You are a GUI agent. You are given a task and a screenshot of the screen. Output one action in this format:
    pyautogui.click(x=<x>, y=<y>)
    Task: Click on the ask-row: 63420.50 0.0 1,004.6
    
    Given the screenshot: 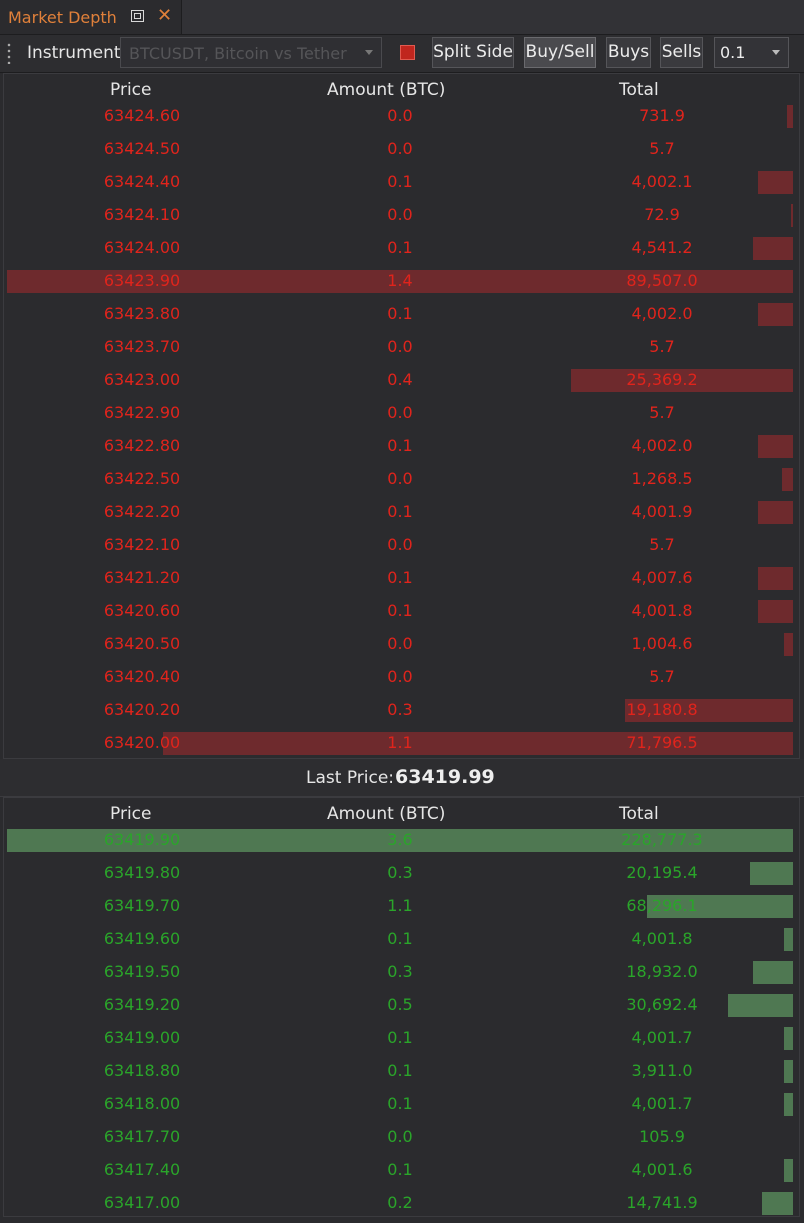 What is the action you would take?
    pyautogui.click(x=401, y=644)
    